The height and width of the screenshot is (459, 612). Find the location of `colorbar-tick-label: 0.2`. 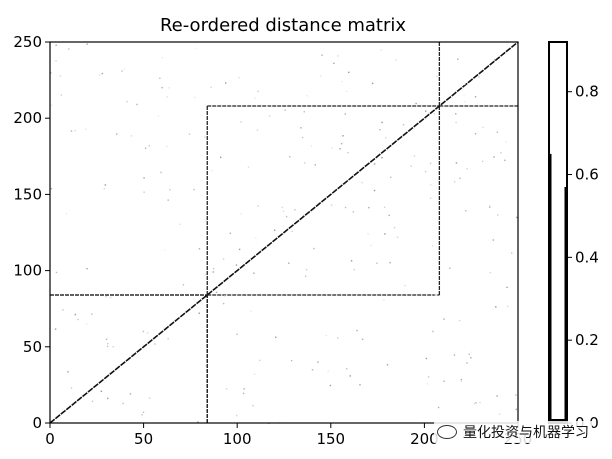

colorbar-tick-label: 0.2 is located at coordinates (587, 340).